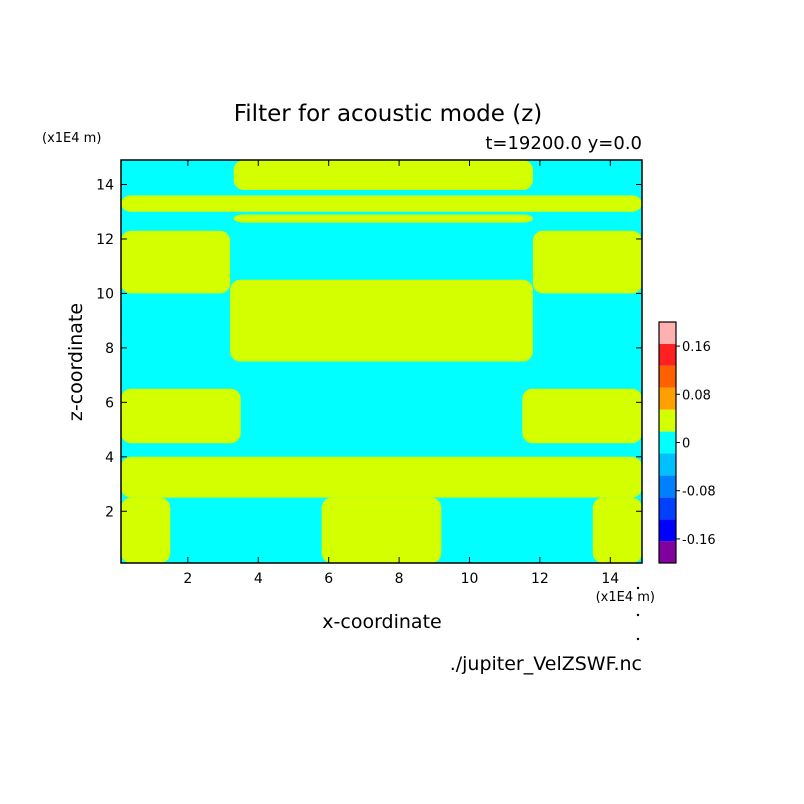 This screenshot has height=804, width=804. Describe the element at coordinates (563, 143) in the screenshot. I see `chart-subtitle: t=19200.0 y=0.0` at that location.